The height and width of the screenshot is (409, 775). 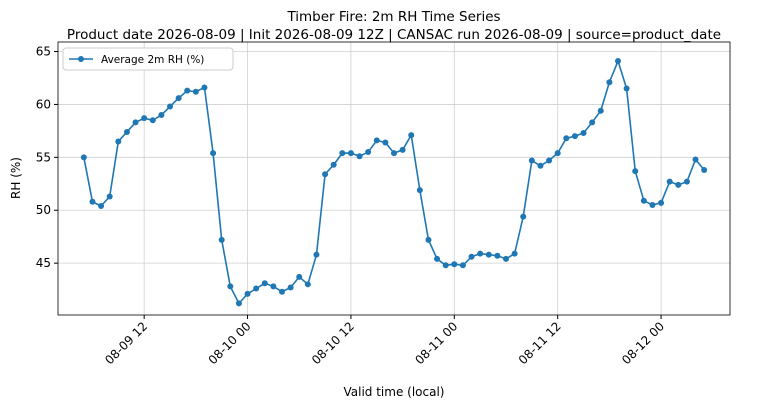 I want to click on x-tick-label: 08-11 12, so click(x=540, y=343).